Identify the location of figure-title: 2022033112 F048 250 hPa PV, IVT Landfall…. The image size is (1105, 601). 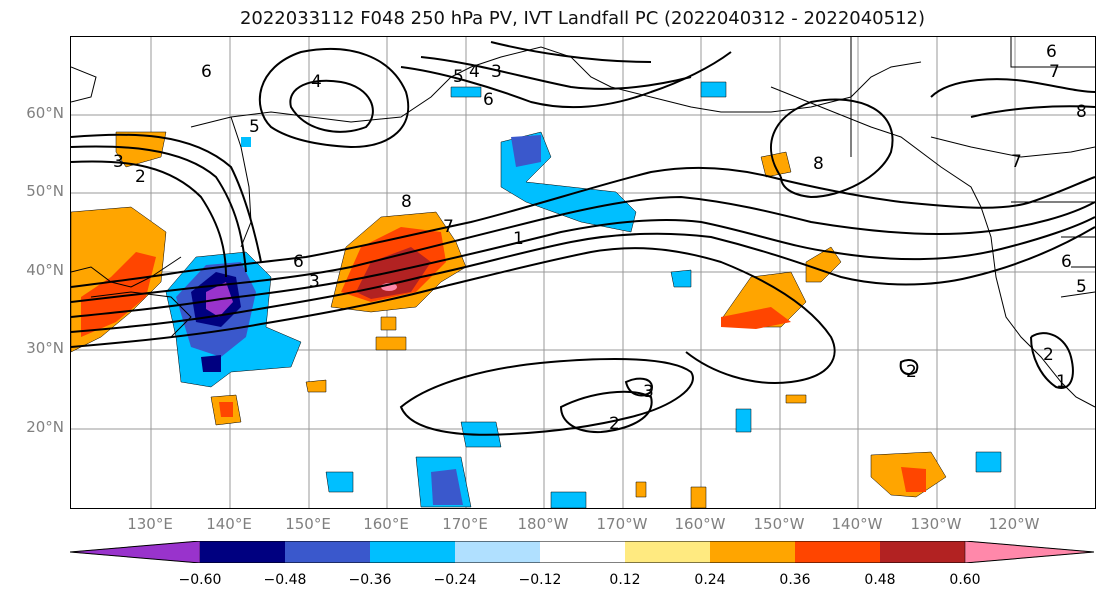
(582, 18).